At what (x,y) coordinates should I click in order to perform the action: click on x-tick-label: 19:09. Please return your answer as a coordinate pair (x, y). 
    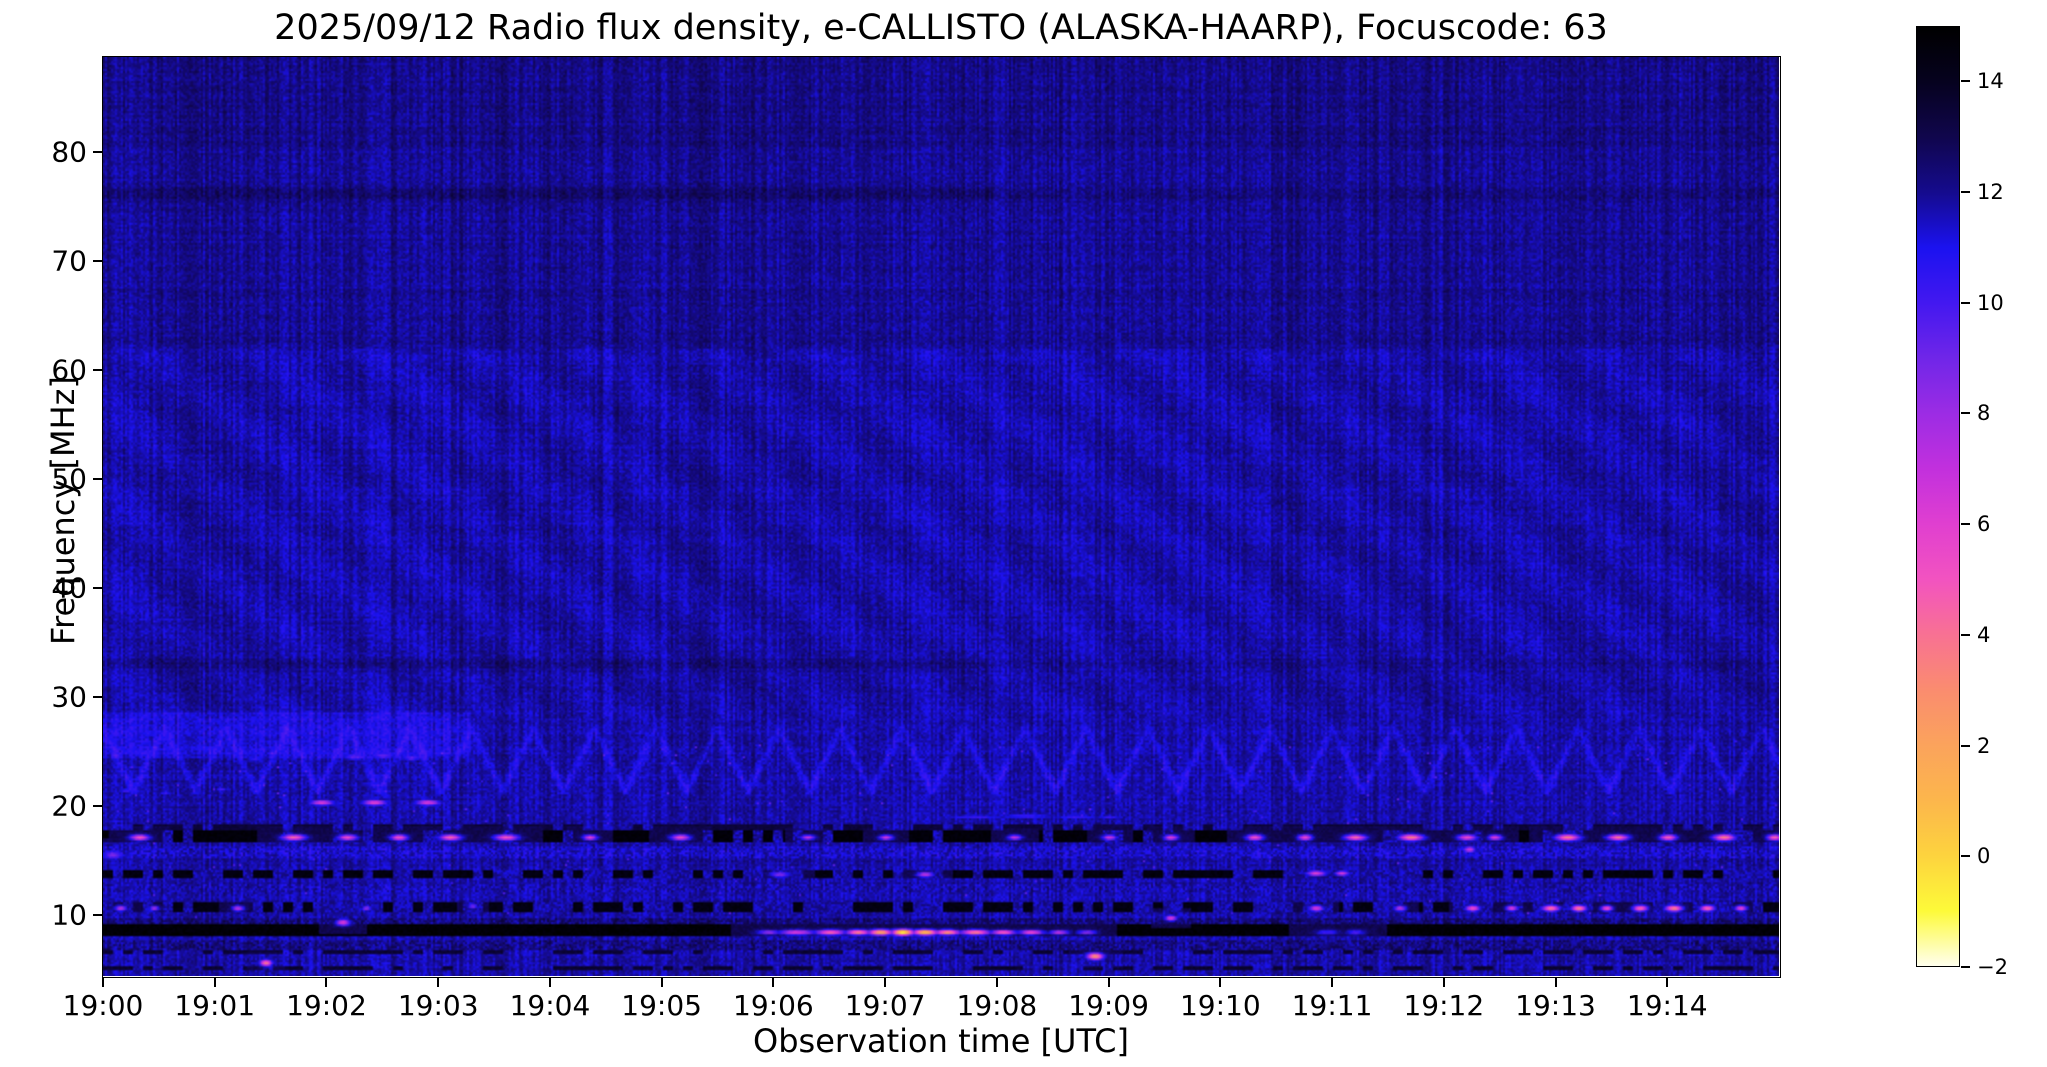
    Looking at the image, I should click on (1108, 1005).